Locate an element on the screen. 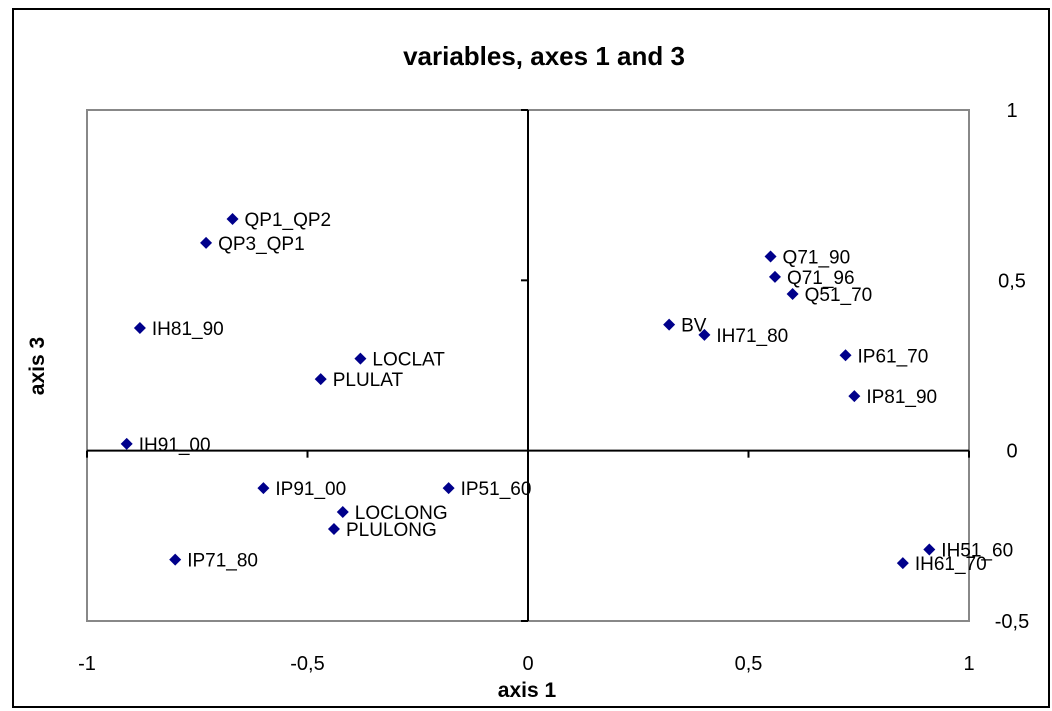  y-tick-label: -0,5 is located at coordinates (1012, 622).